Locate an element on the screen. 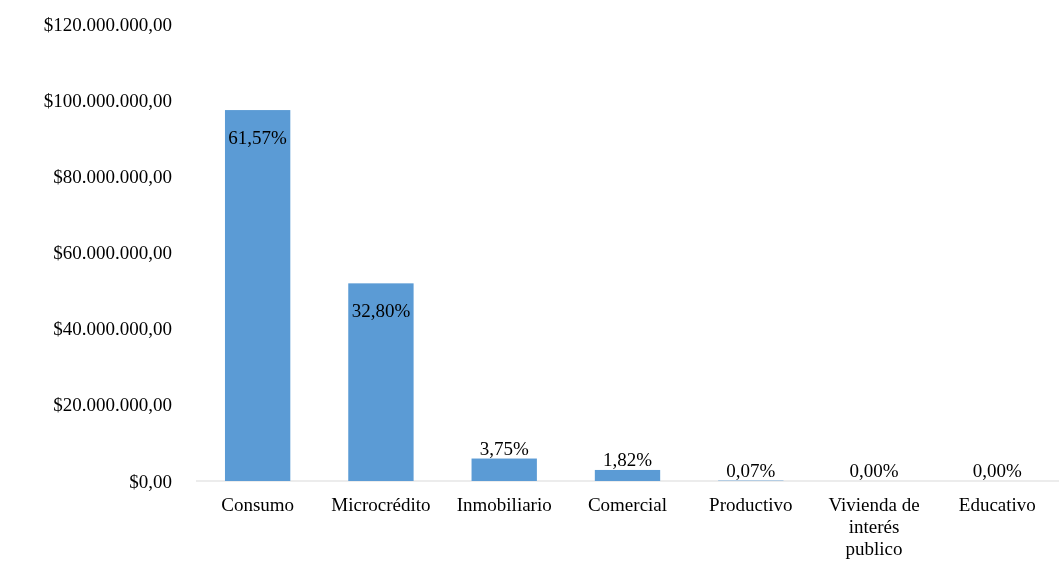  x-tick-label: Consumo is located at coordinates (258, 504).